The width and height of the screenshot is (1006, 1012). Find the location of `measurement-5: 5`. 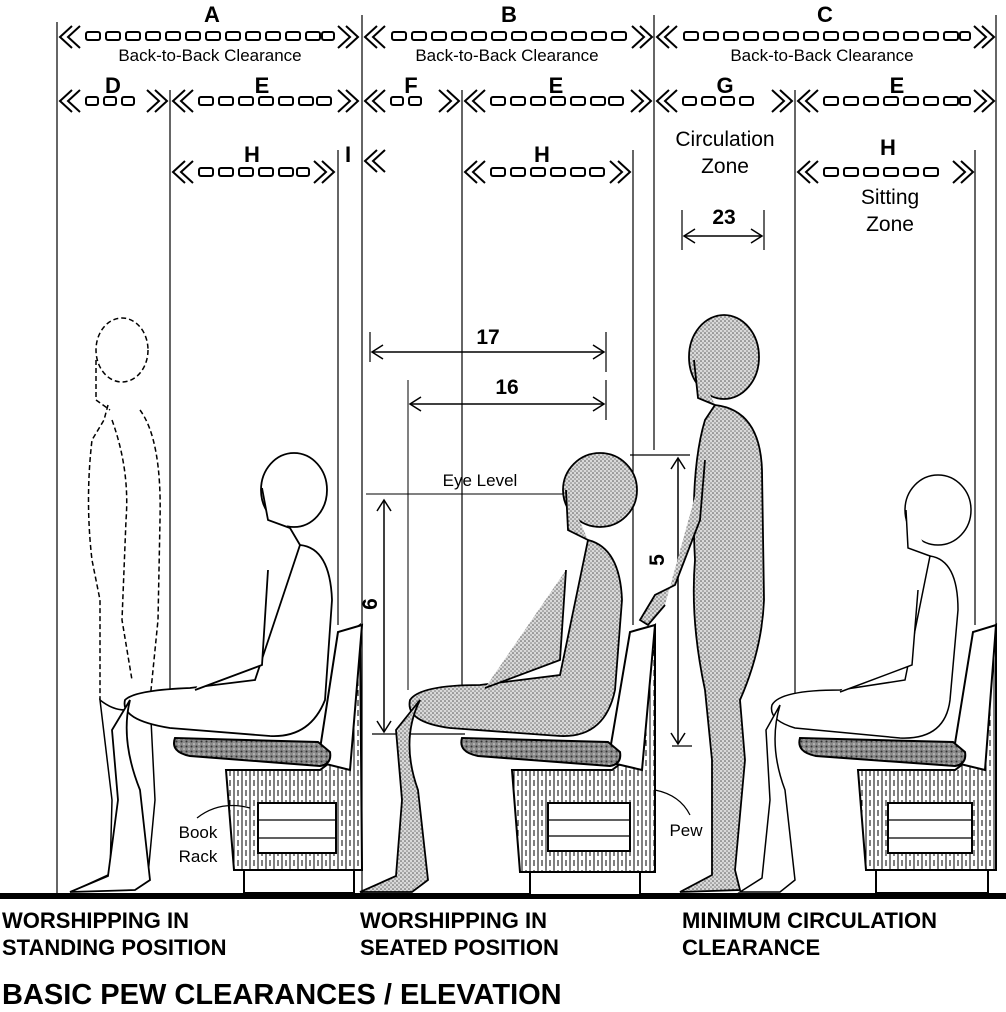

measurement-5: 5 is located at coordinates (661, 600).